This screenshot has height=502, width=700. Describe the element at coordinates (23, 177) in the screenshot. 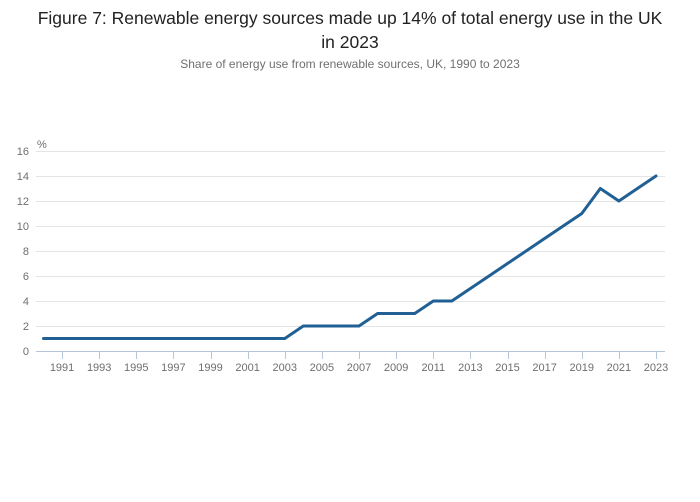

I see `y-tick-label: 14` at that location.